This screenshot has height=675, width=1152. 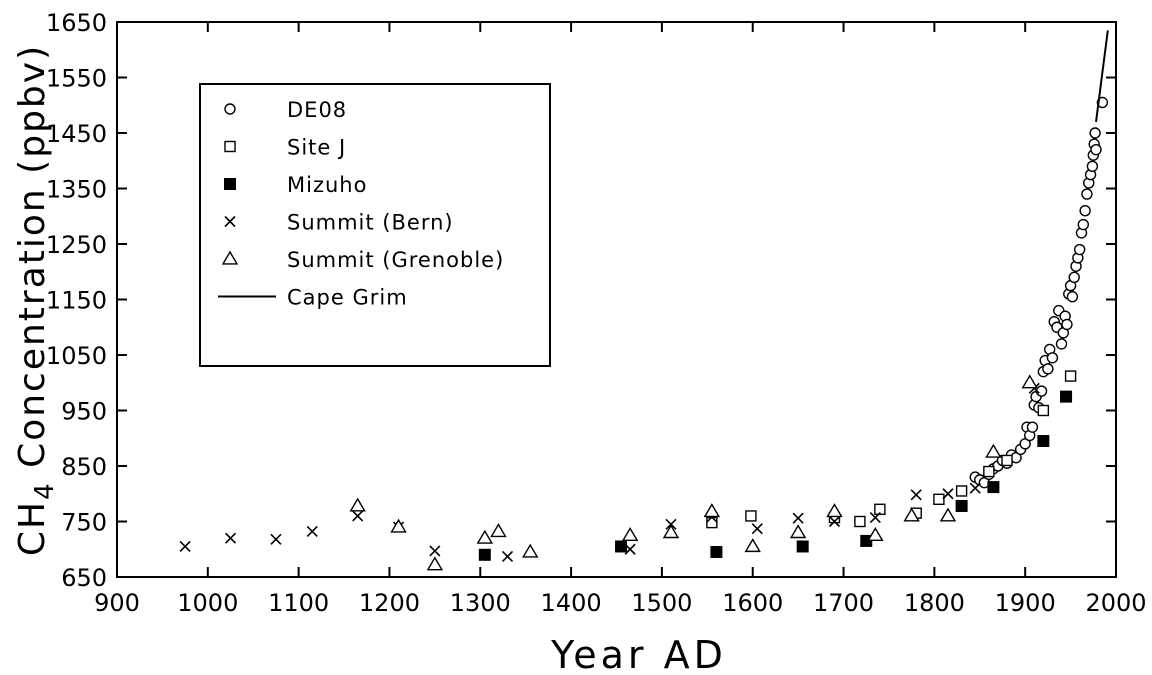 I want to click on legend-site-j-label: Site J, so click(x=316, y=148).